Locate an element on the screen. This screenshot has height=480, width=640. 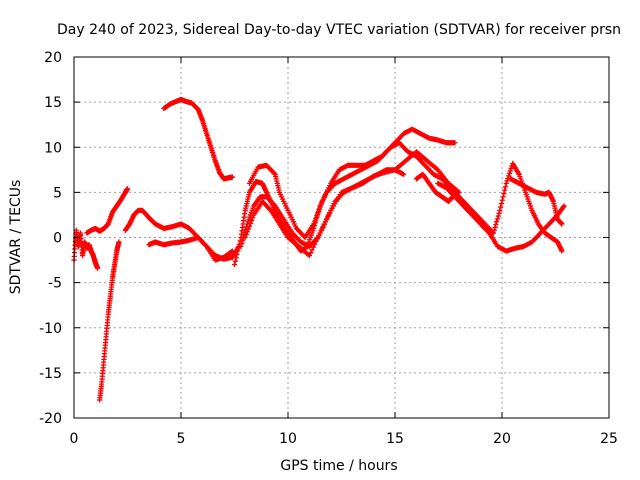
x-tick-label: 5 is located at coordinates (181, 439).